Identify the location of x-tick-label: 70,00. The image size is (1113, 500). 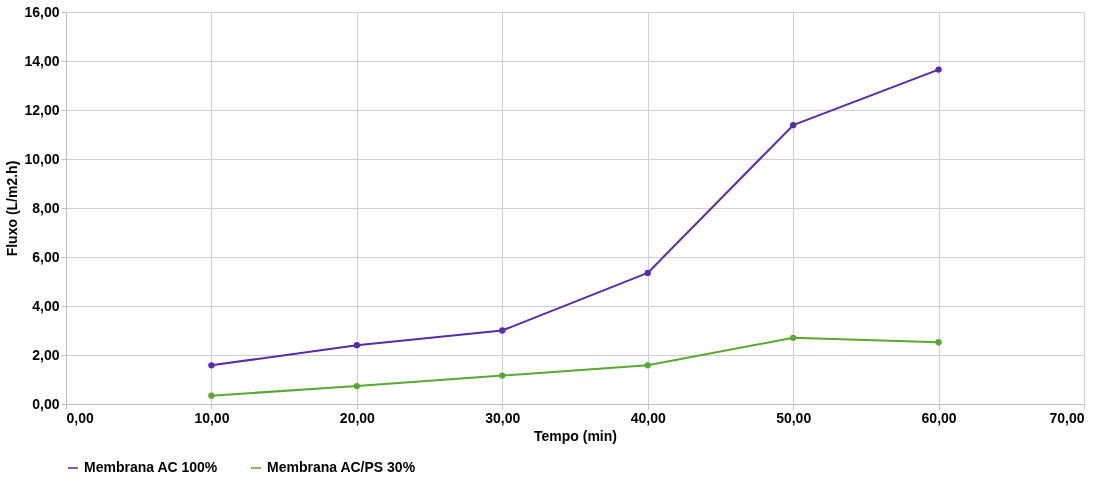
(1067, 417).